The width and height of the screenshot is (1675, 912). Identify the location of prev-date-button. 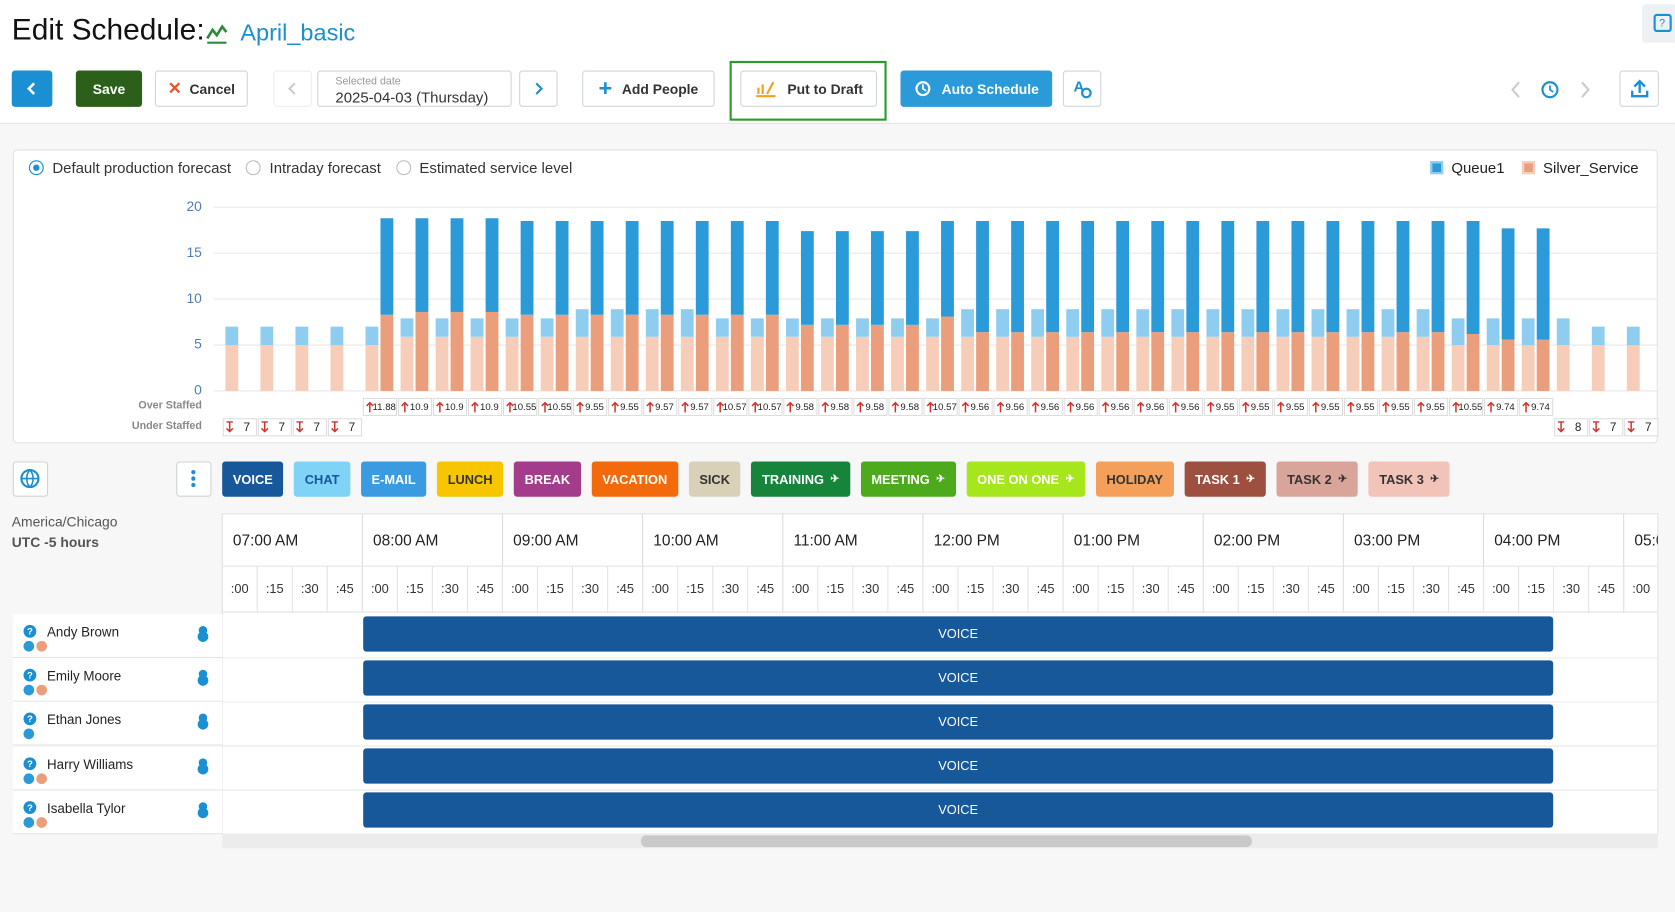
(292, 88).